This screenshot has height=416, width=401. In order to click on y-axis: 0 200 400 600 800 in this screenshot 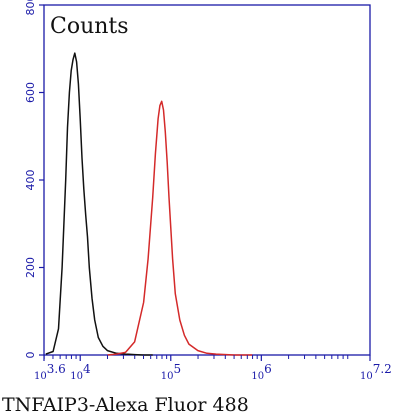, I will do `click(34, 179)`.